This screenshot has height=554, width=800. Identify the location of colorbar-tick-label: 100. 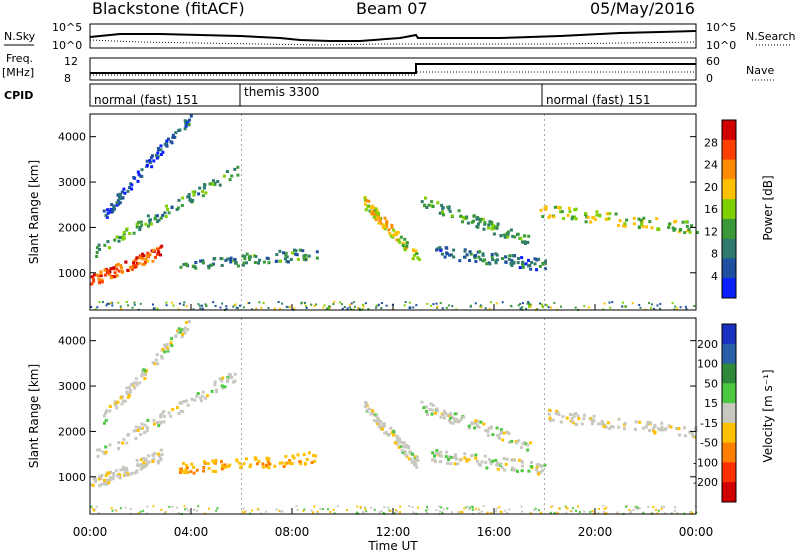
(707, 364).